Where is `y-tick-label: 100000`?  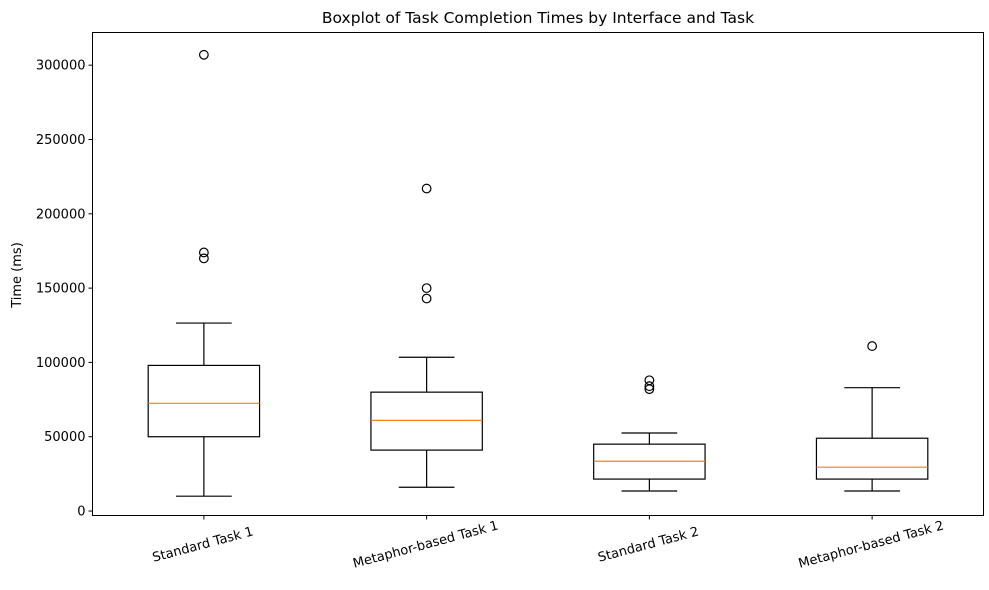
y-tick-label: 100000 is located at coordinates (61, 363).